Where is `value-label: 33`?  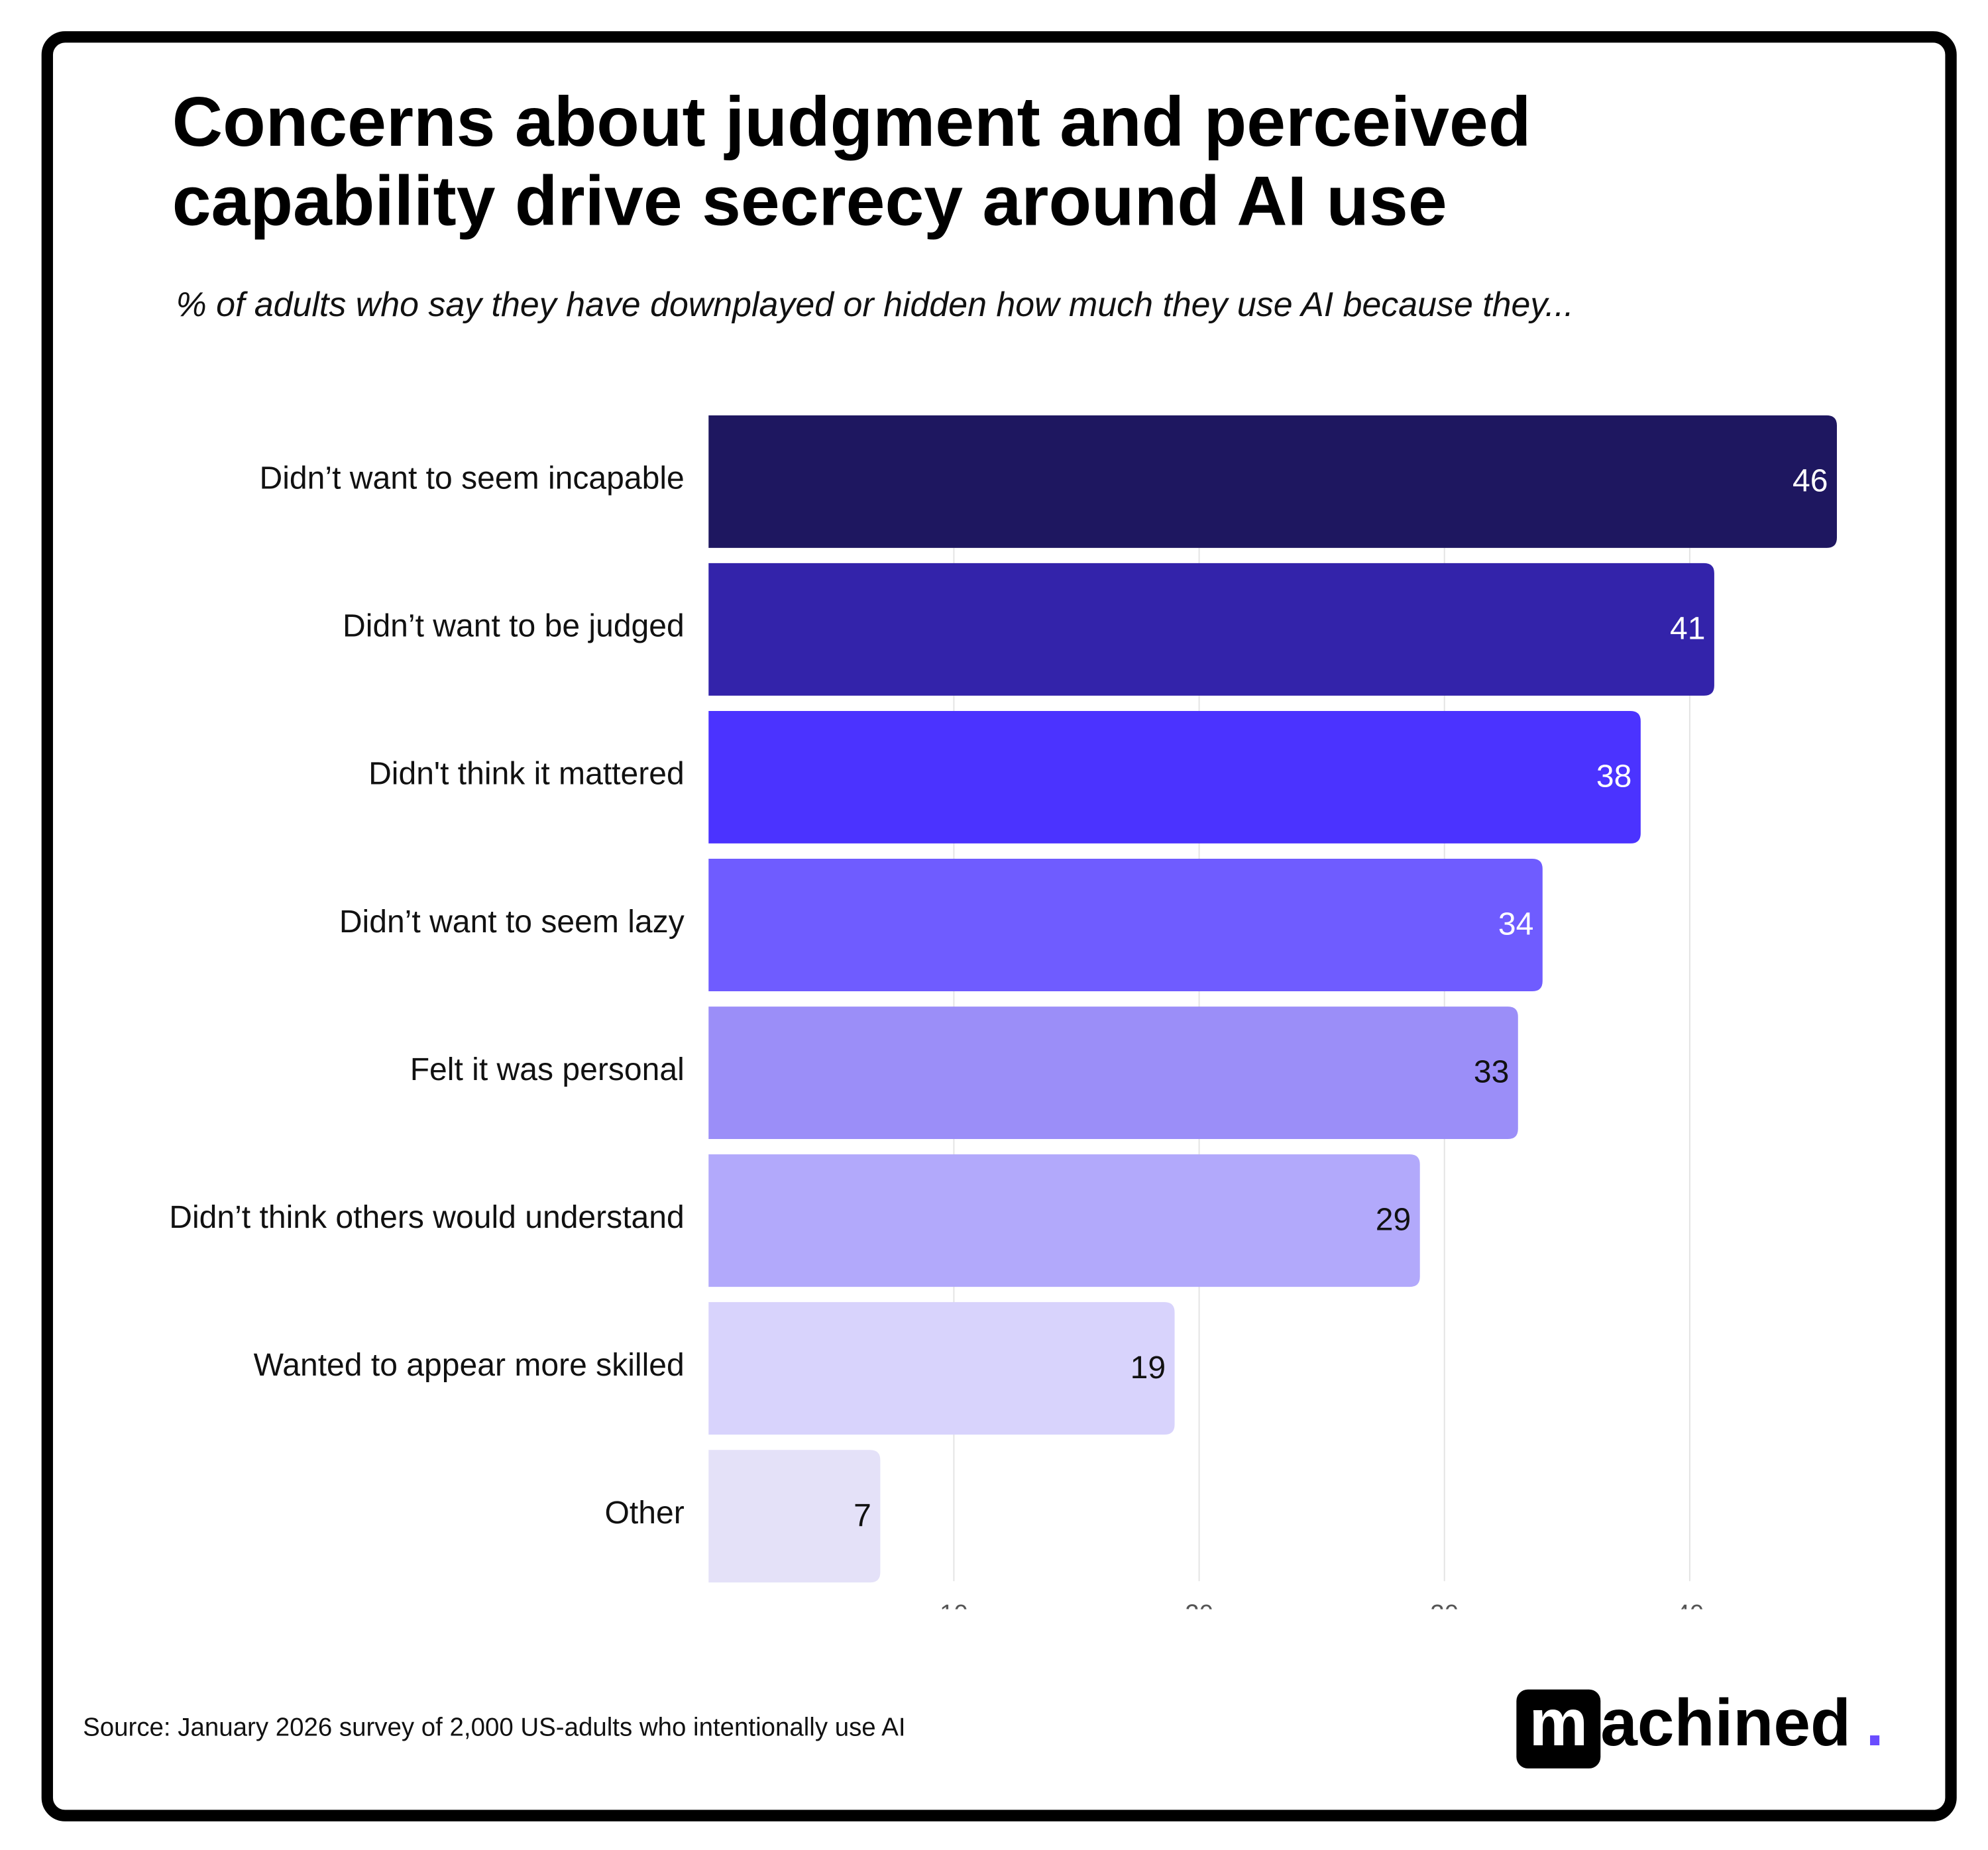
value-label: 33 is located at coordinates (1491, 1072).